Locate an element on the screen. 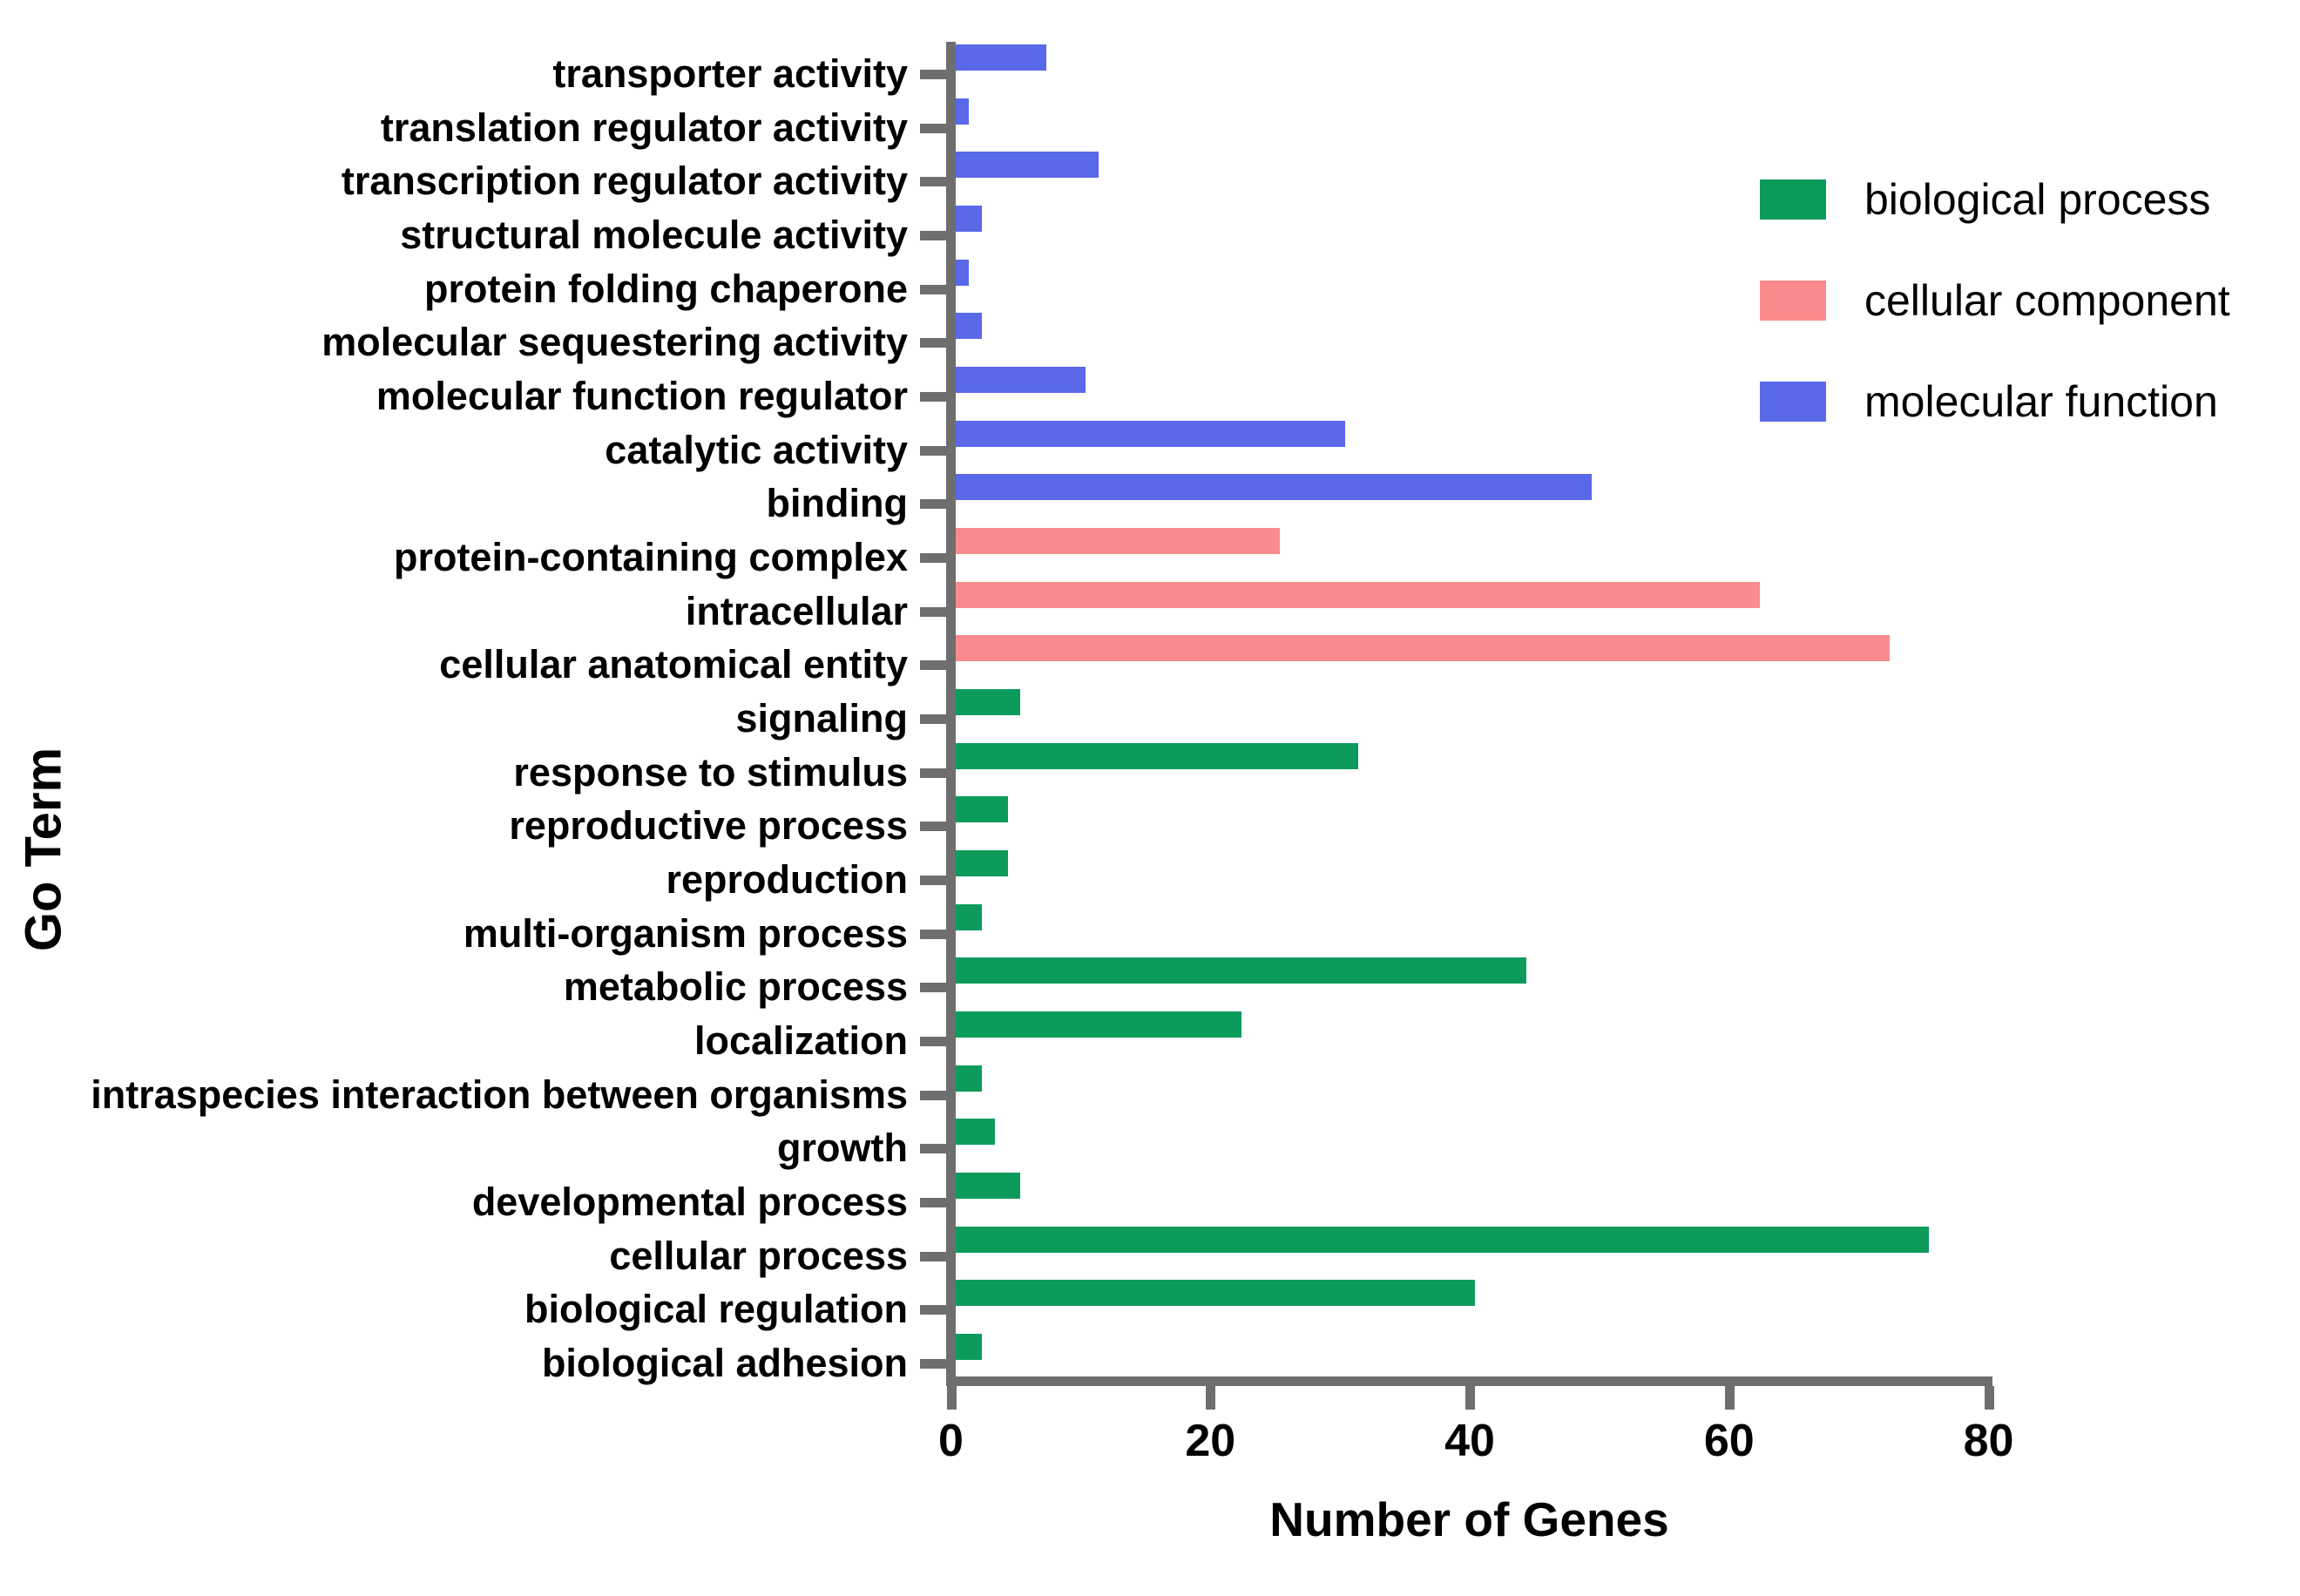 Image resolution: width=2300 pixels, height=1596 pixels. category-label: biological regulation is located at coordinates (716, 1309).